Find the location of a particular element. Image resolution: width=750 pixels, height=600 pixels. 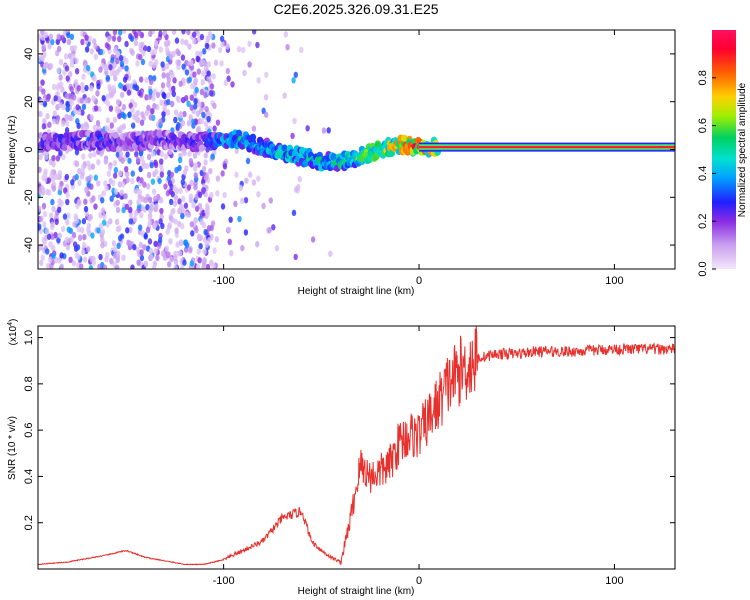

snr-scale-label: (x104) is located at coordinates (13, 332).